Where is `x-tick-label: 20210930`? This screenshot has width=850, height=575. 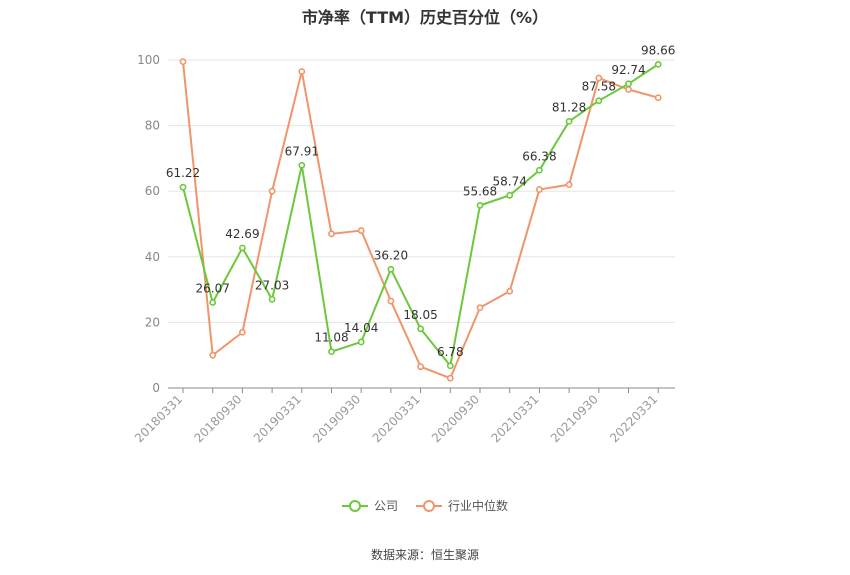
x-tick-label: 20210930 is located at coordinates (574, 418).